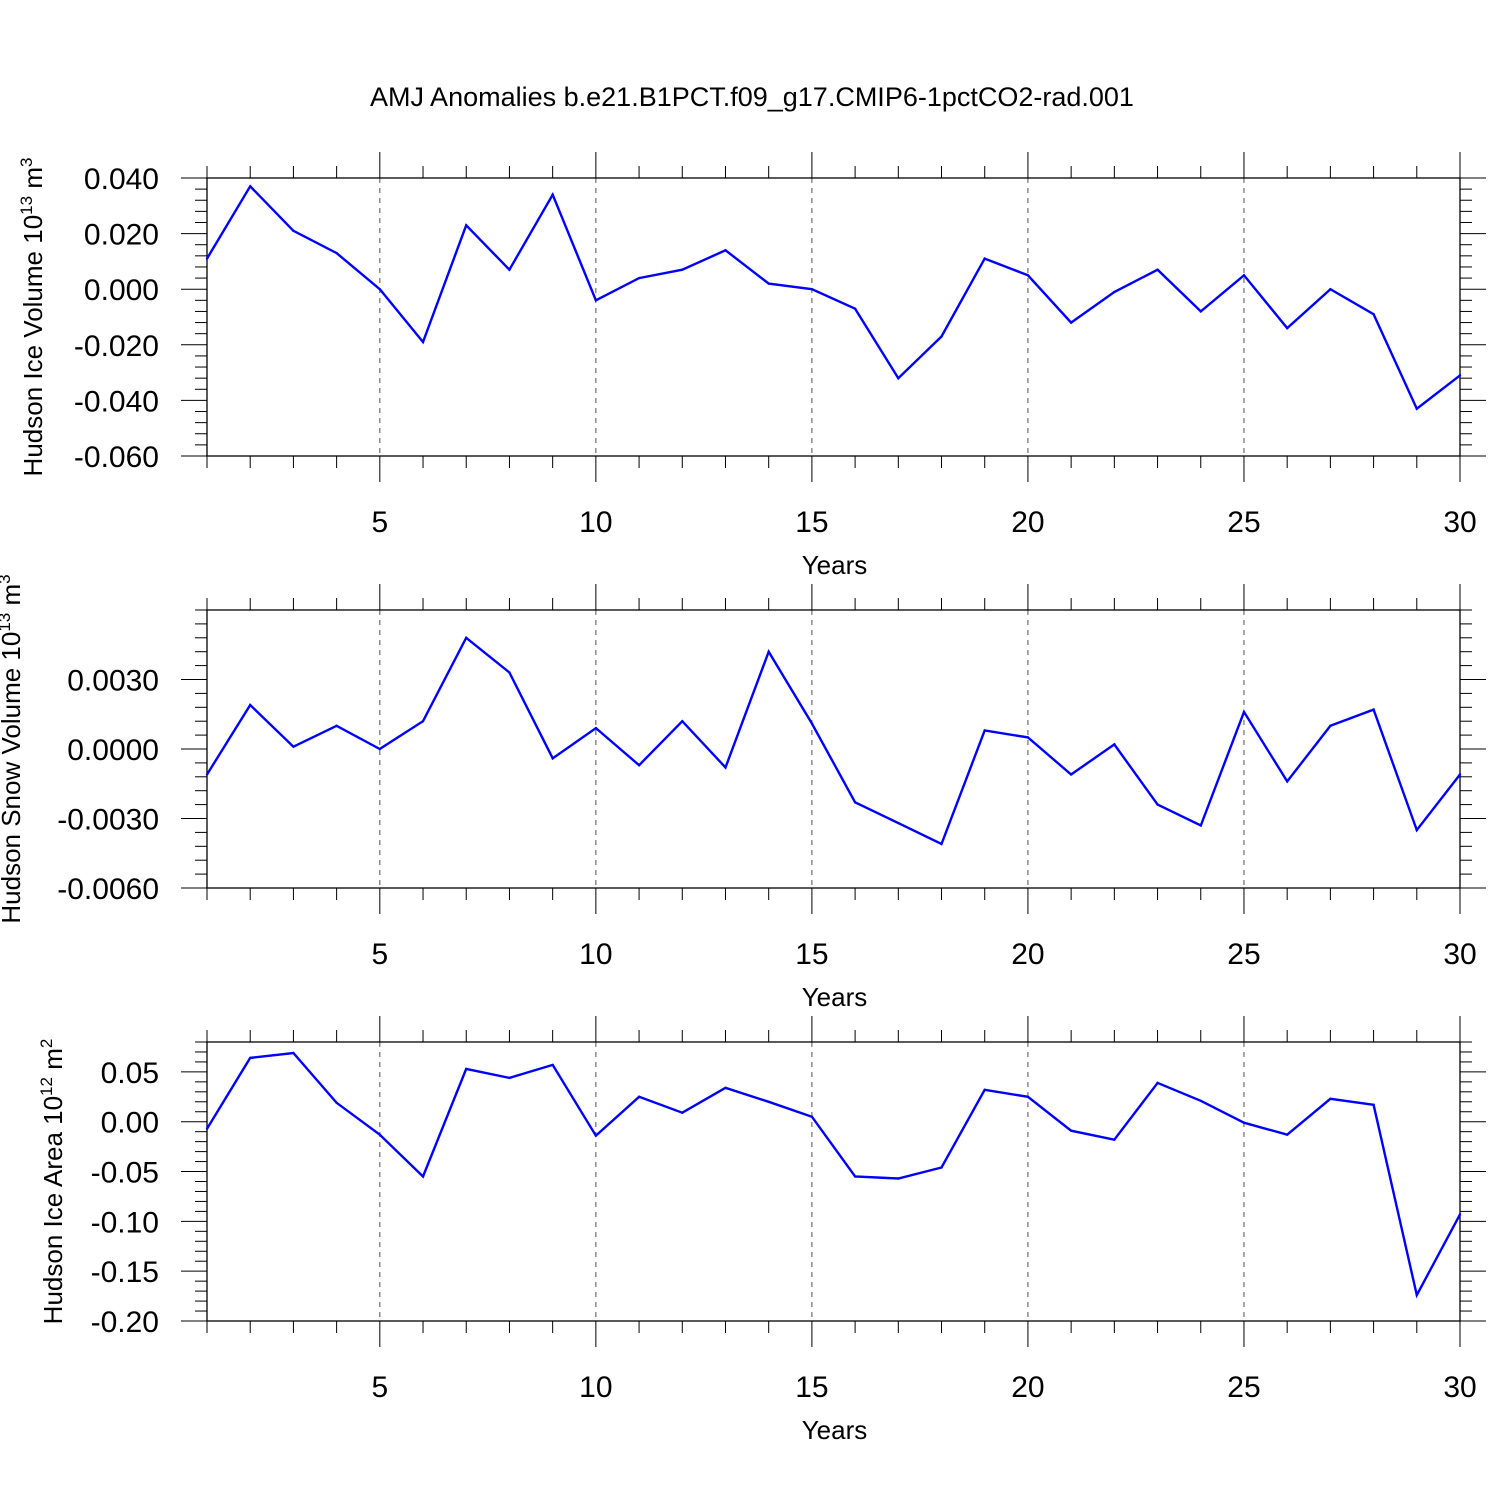 The width and height of the screenshot is (1500, 1500). What do you see at coordinates (116, 401) in the screenshot?
I see `y-tick-label: -0.040` at bounding box center [116, 401].